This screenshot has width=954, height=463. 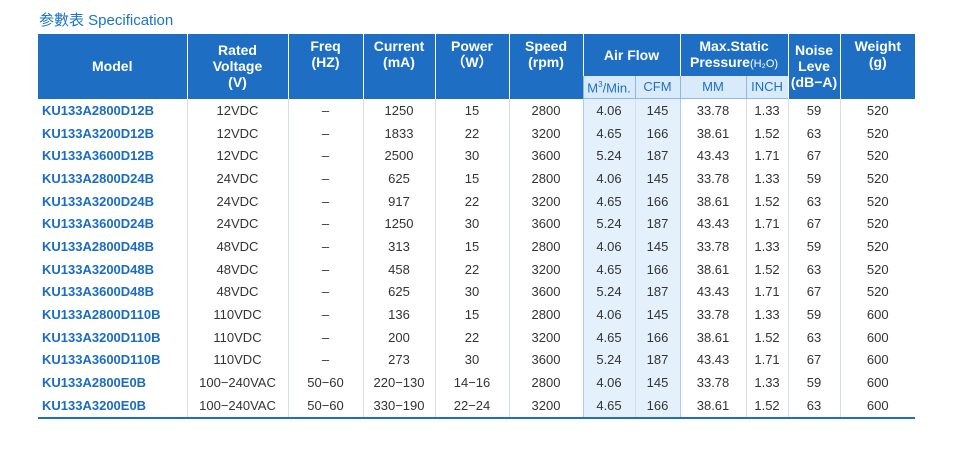 What do you see at coordinates (101, 337) in the screenshot?
I see `cell-model: KU133A3200D110B` at bounding box center [101, 337].